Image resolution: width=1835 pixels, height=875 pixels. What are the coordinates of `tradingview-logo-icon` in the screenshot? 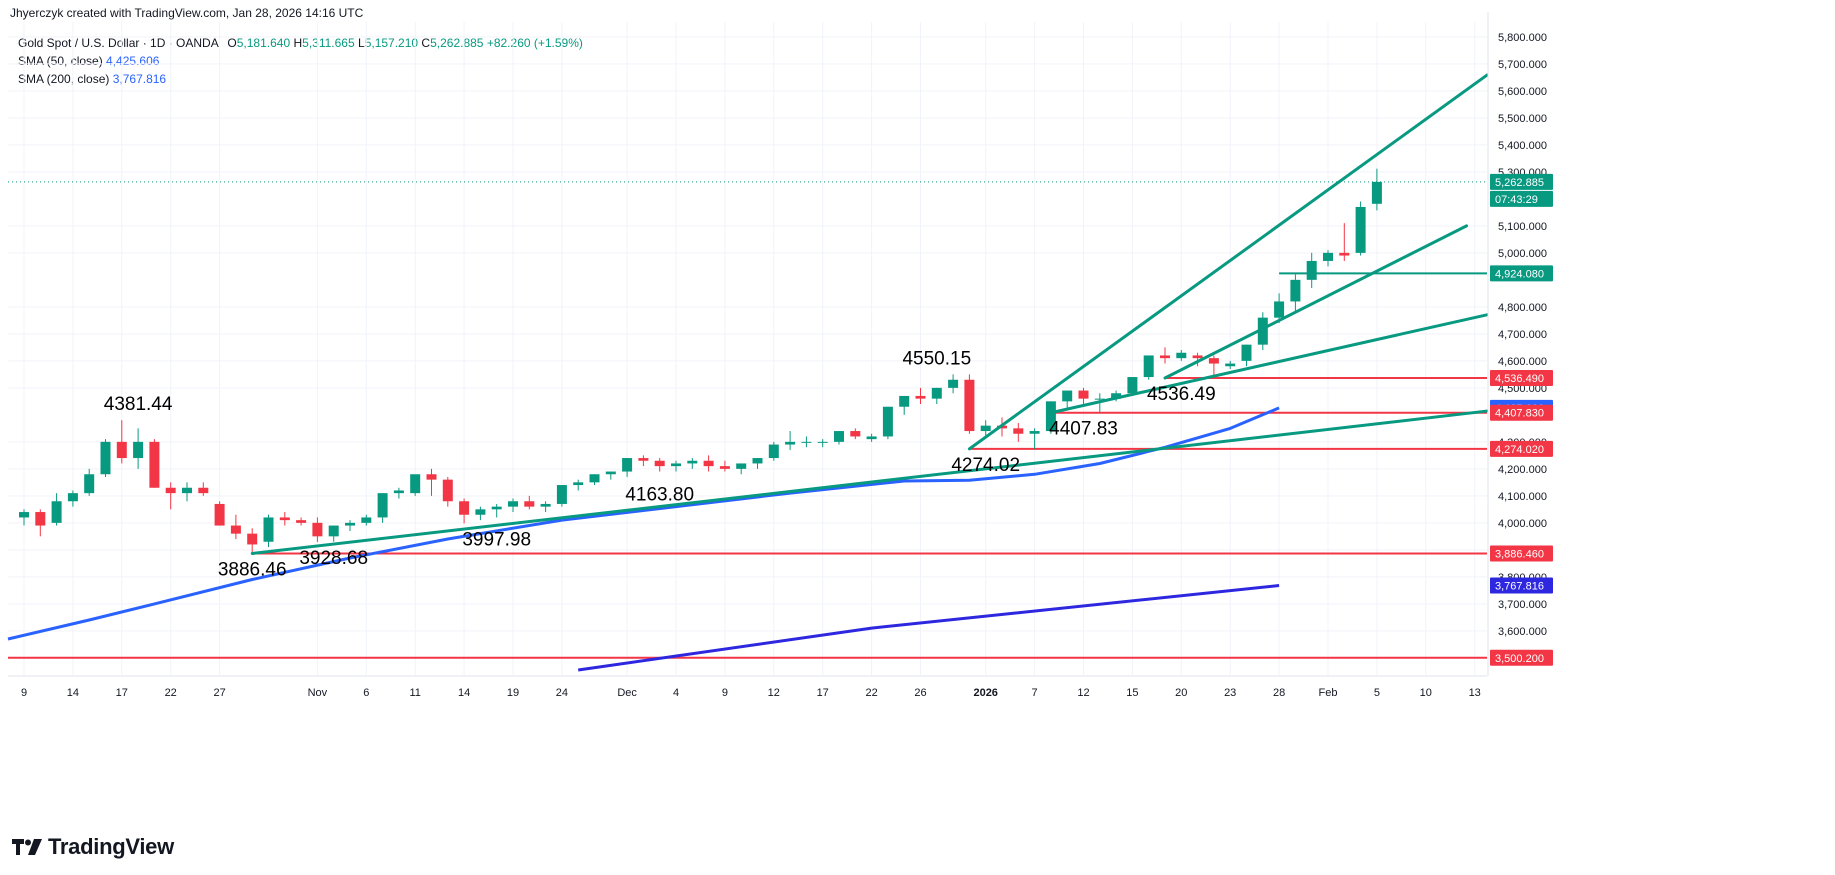 It's located at (27, 847).